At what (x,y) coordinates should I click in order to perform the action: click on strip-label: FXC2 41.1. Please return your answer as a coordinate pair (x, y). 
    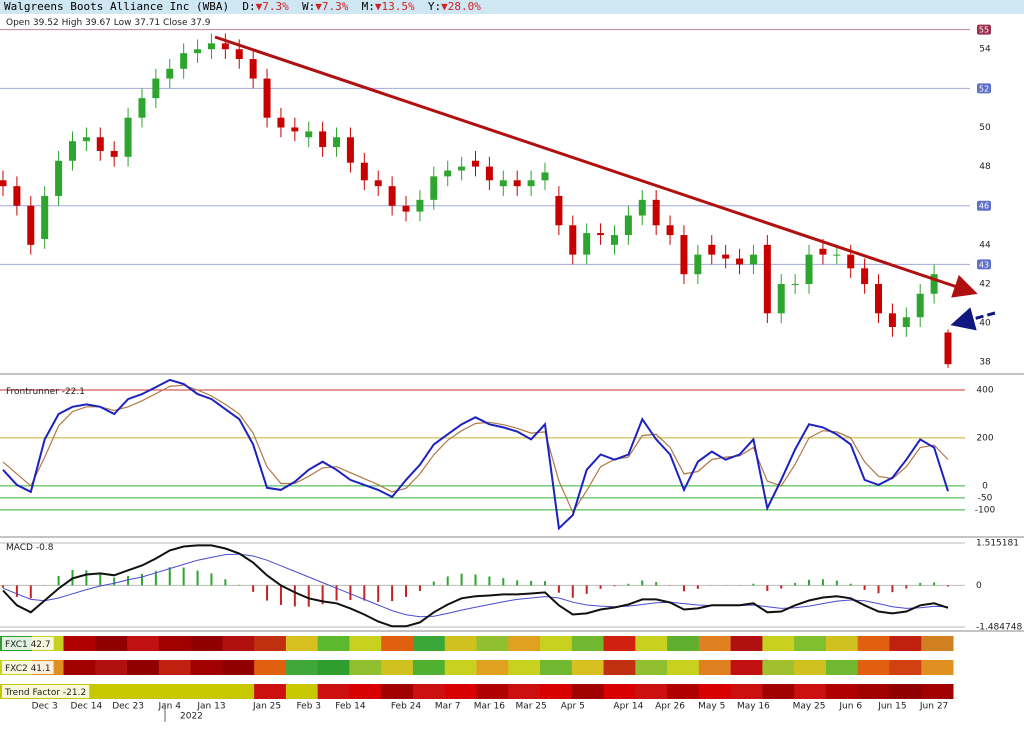
    Looking at the image, I should click on (28, 669).